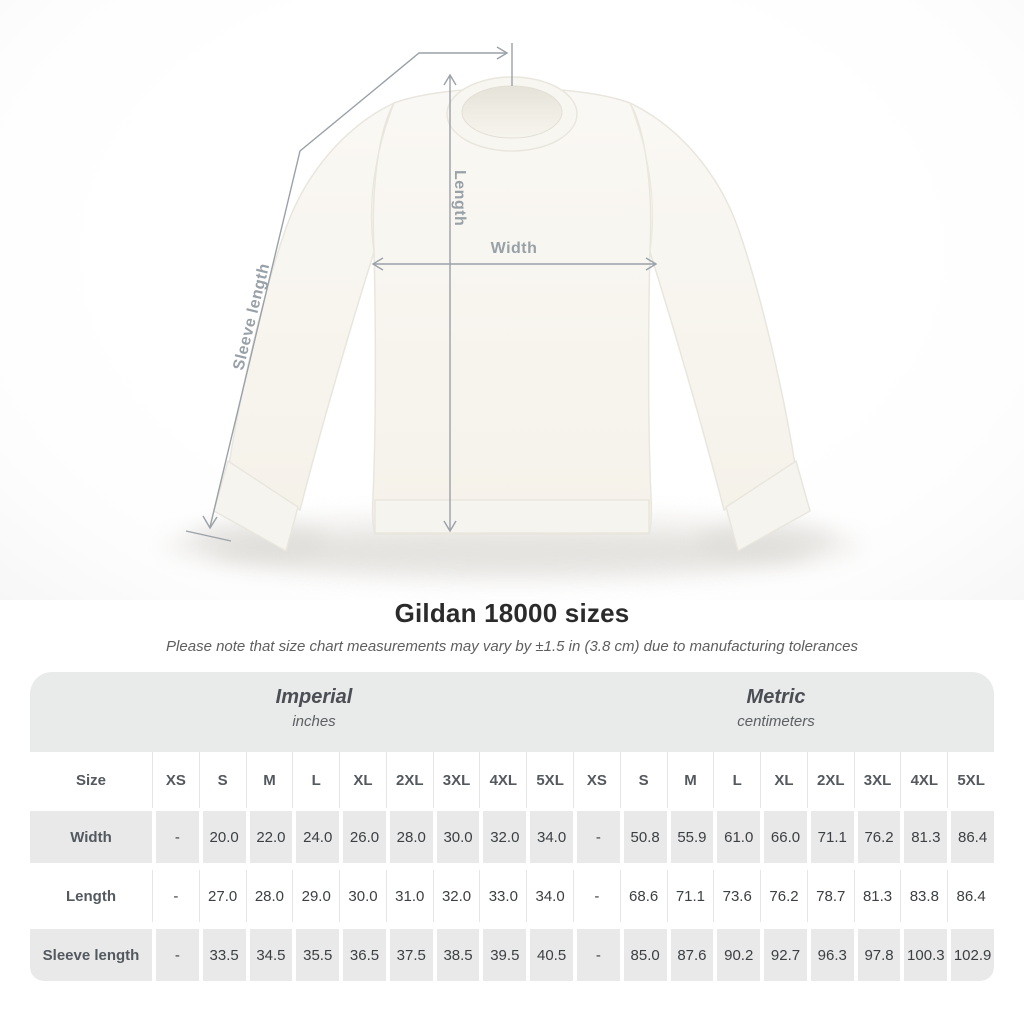 This screenshot has width=1024, height=1024. I want to click on collar-opening, so click(512, 112).